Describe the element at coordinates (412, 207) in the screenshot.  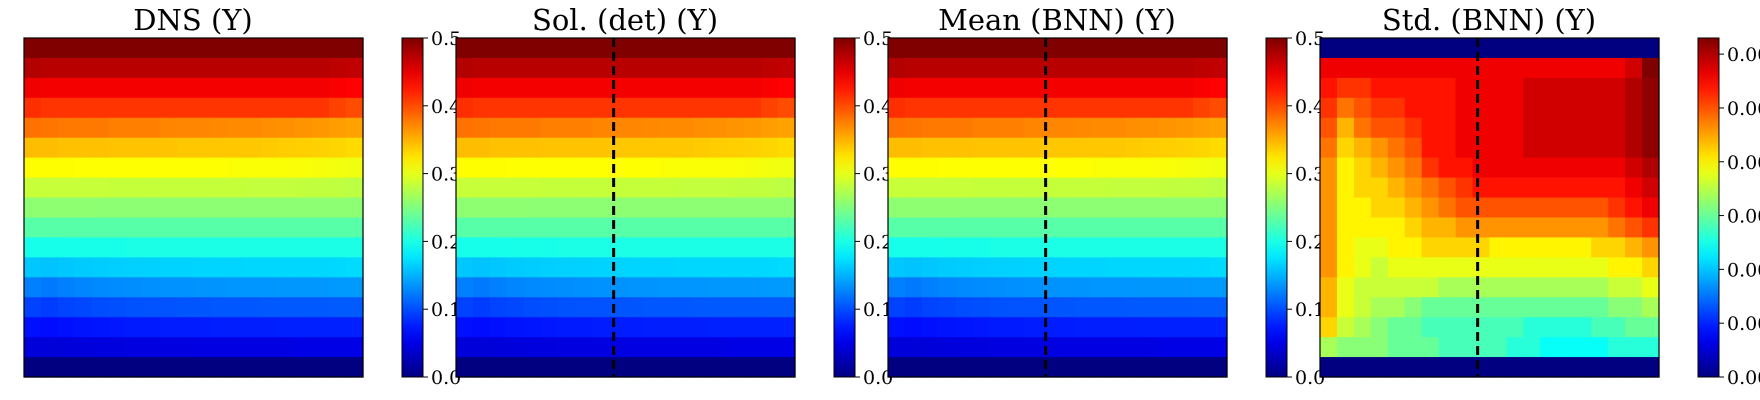
I see `colorbar` at that location.